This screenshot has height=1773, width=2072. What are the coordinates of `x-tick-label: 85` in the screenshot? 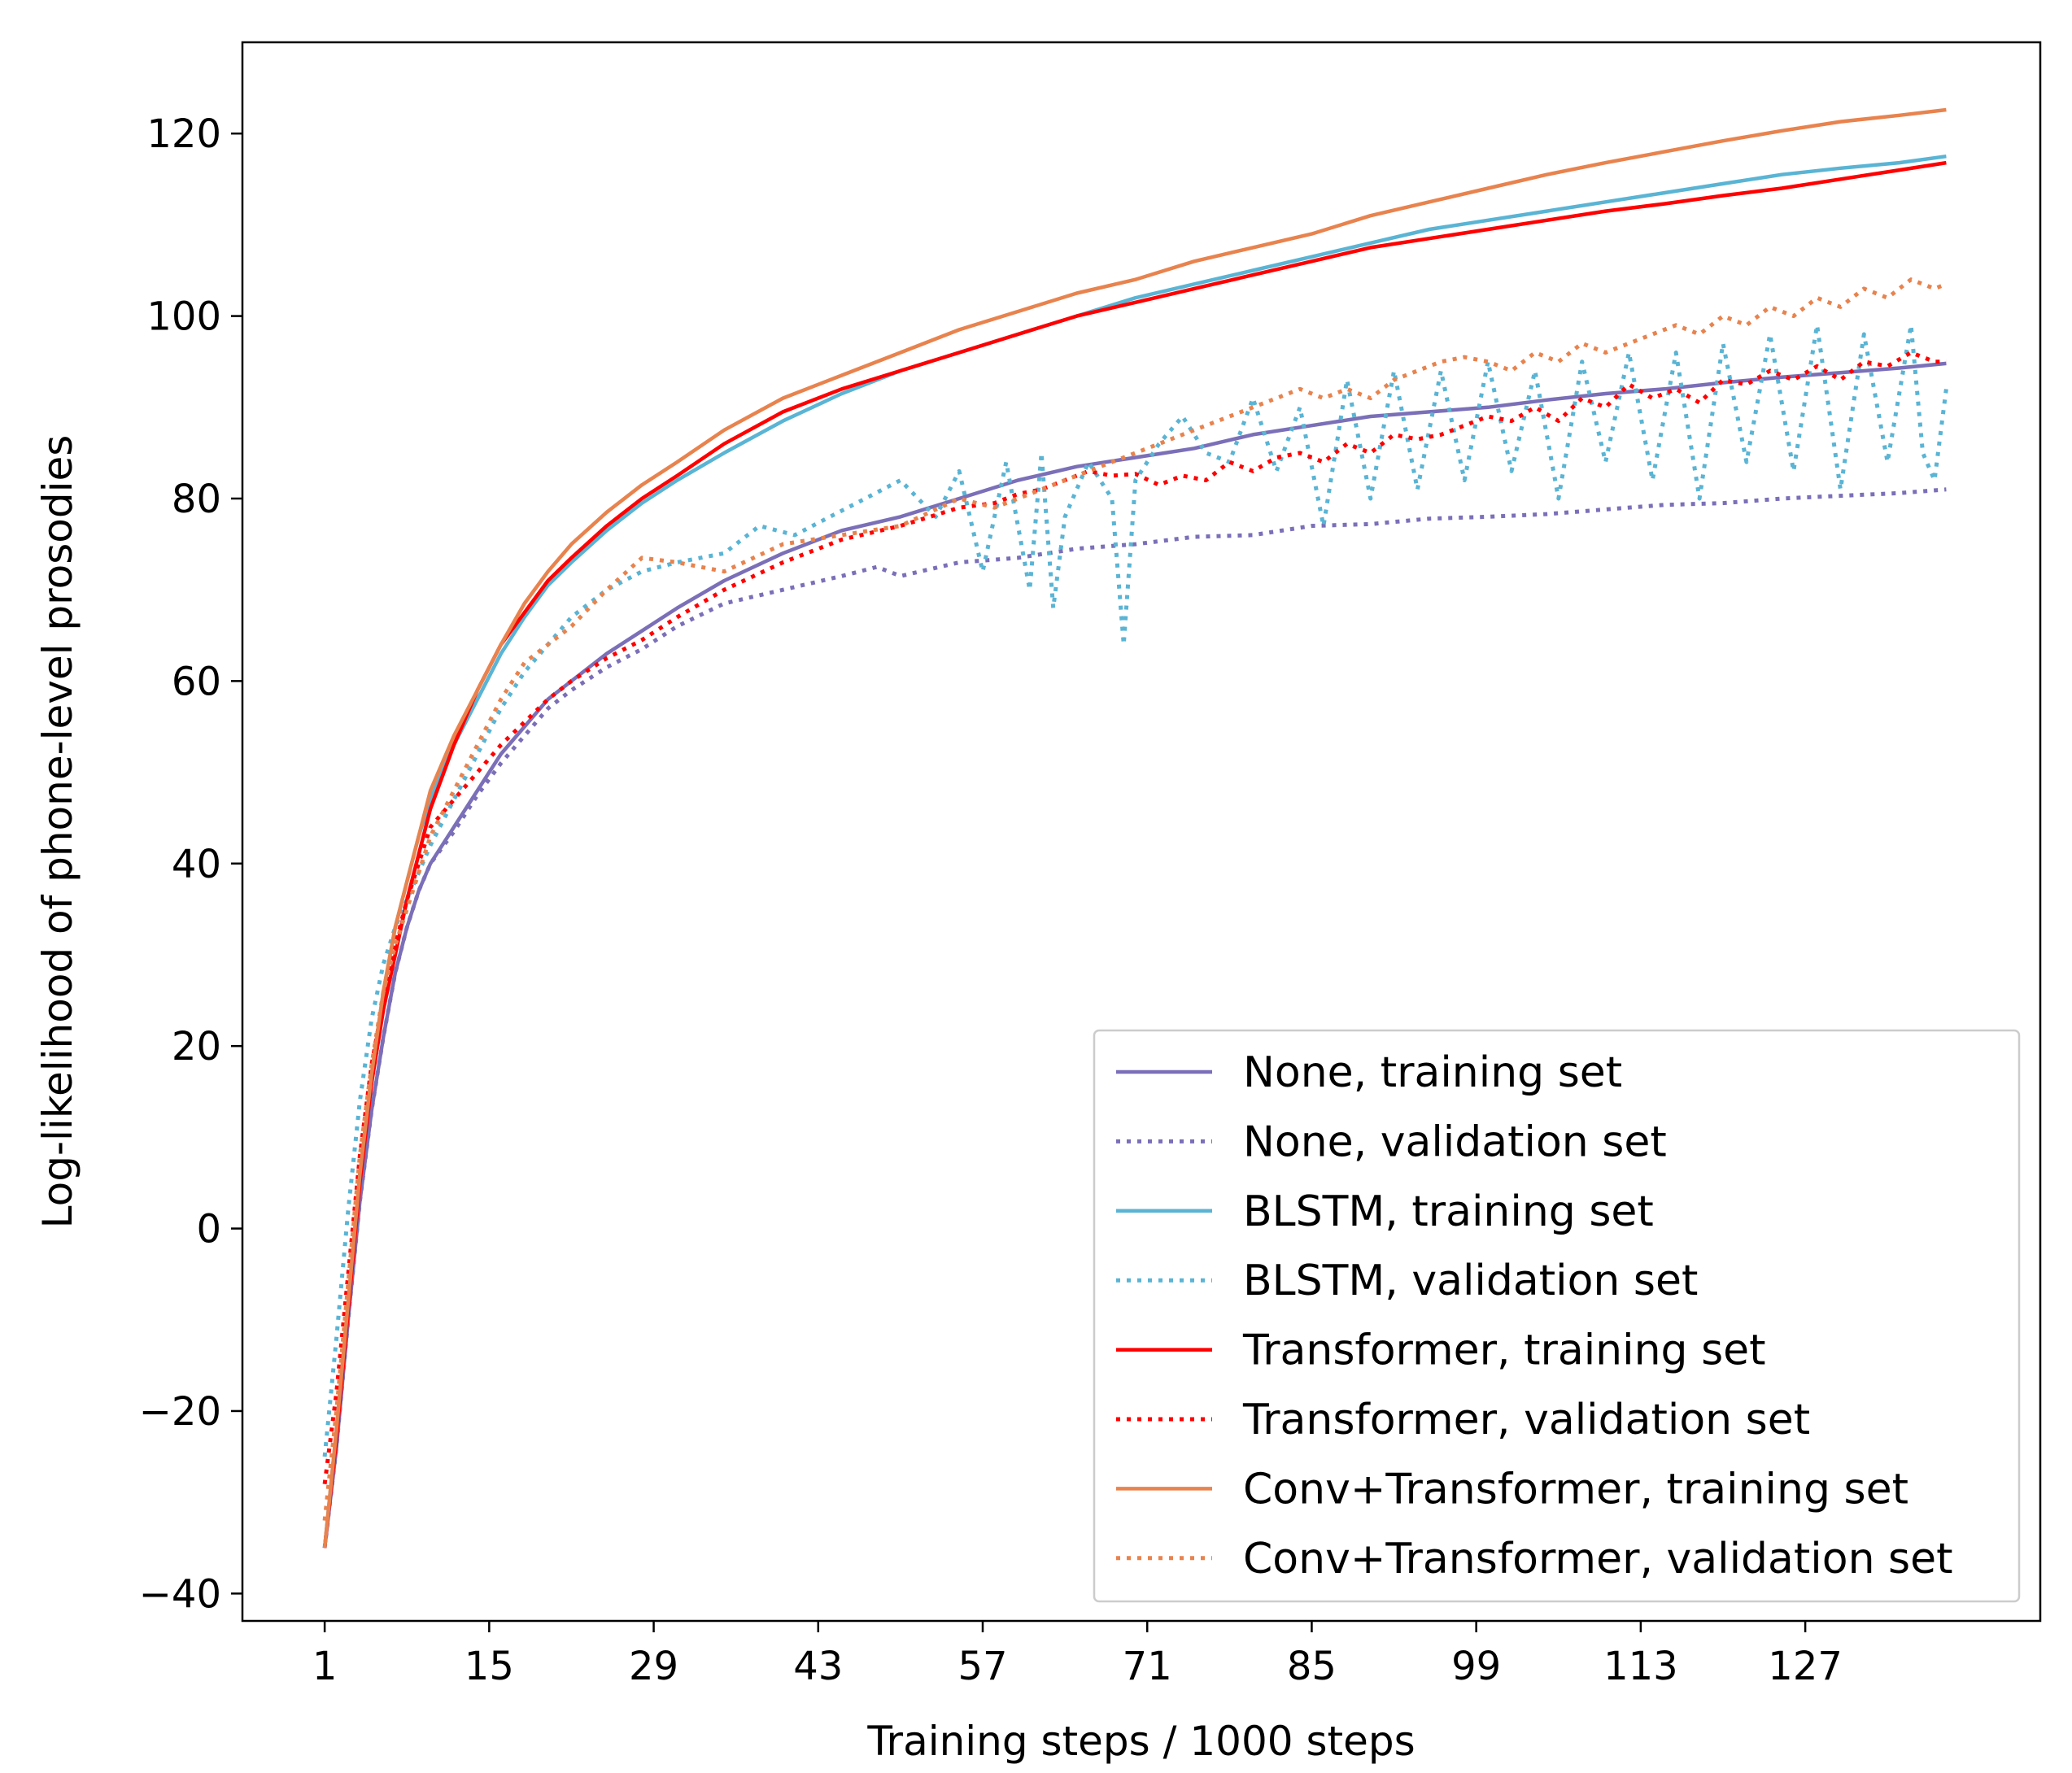 It's located at (1312, 1666).